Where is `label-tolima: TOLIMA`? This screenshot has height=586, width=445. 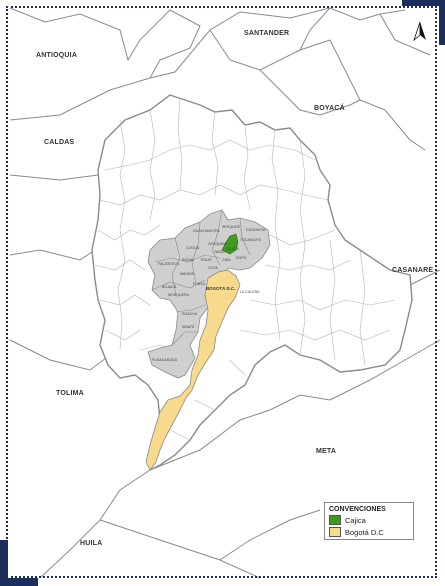 label-tolima: TOLIMA is located at coordinates (70, 393).